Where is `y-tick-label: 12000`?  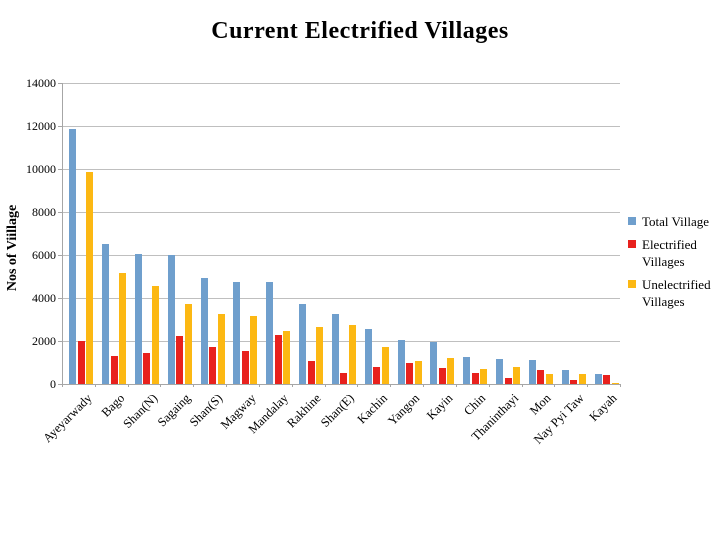
y-tick-label: 12000 is located at coordinates (41, 126).